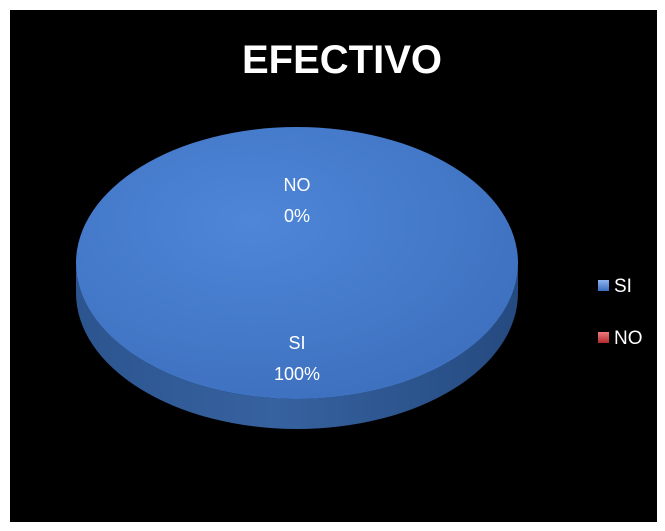 This screenshot has width=665, height=531. What do you see at coordinates (342, 60) in the screenshot?
I see `chart-title: EFECTIVO` at bounding box center [342, 60].